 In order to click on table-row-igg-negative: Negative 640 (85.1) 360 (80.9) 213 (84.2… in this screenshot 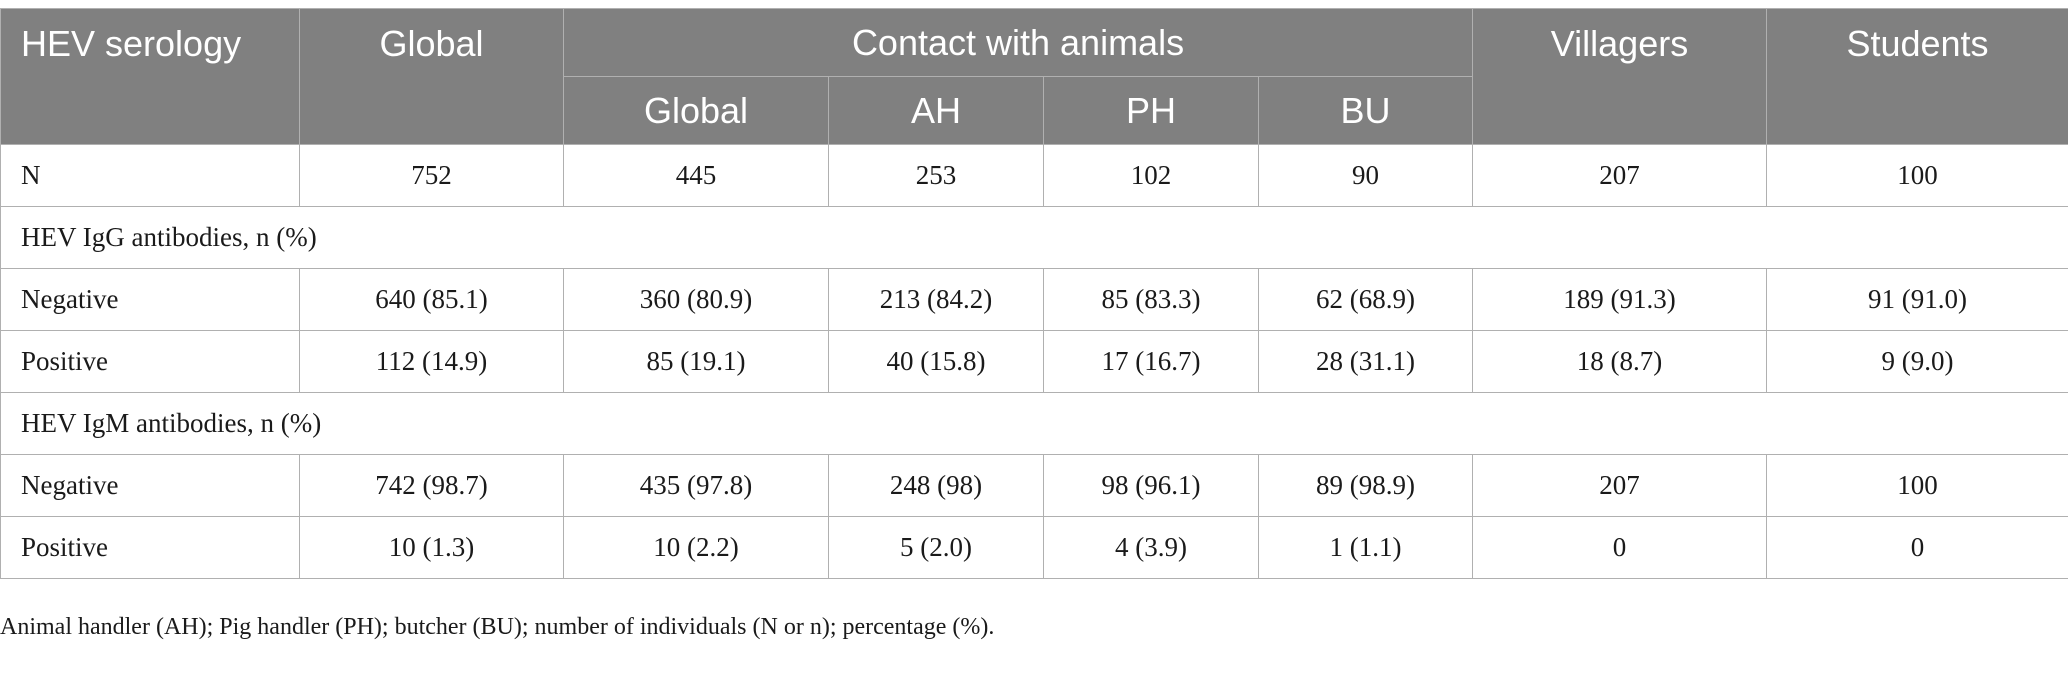, I will do `click(1034, 299)`.